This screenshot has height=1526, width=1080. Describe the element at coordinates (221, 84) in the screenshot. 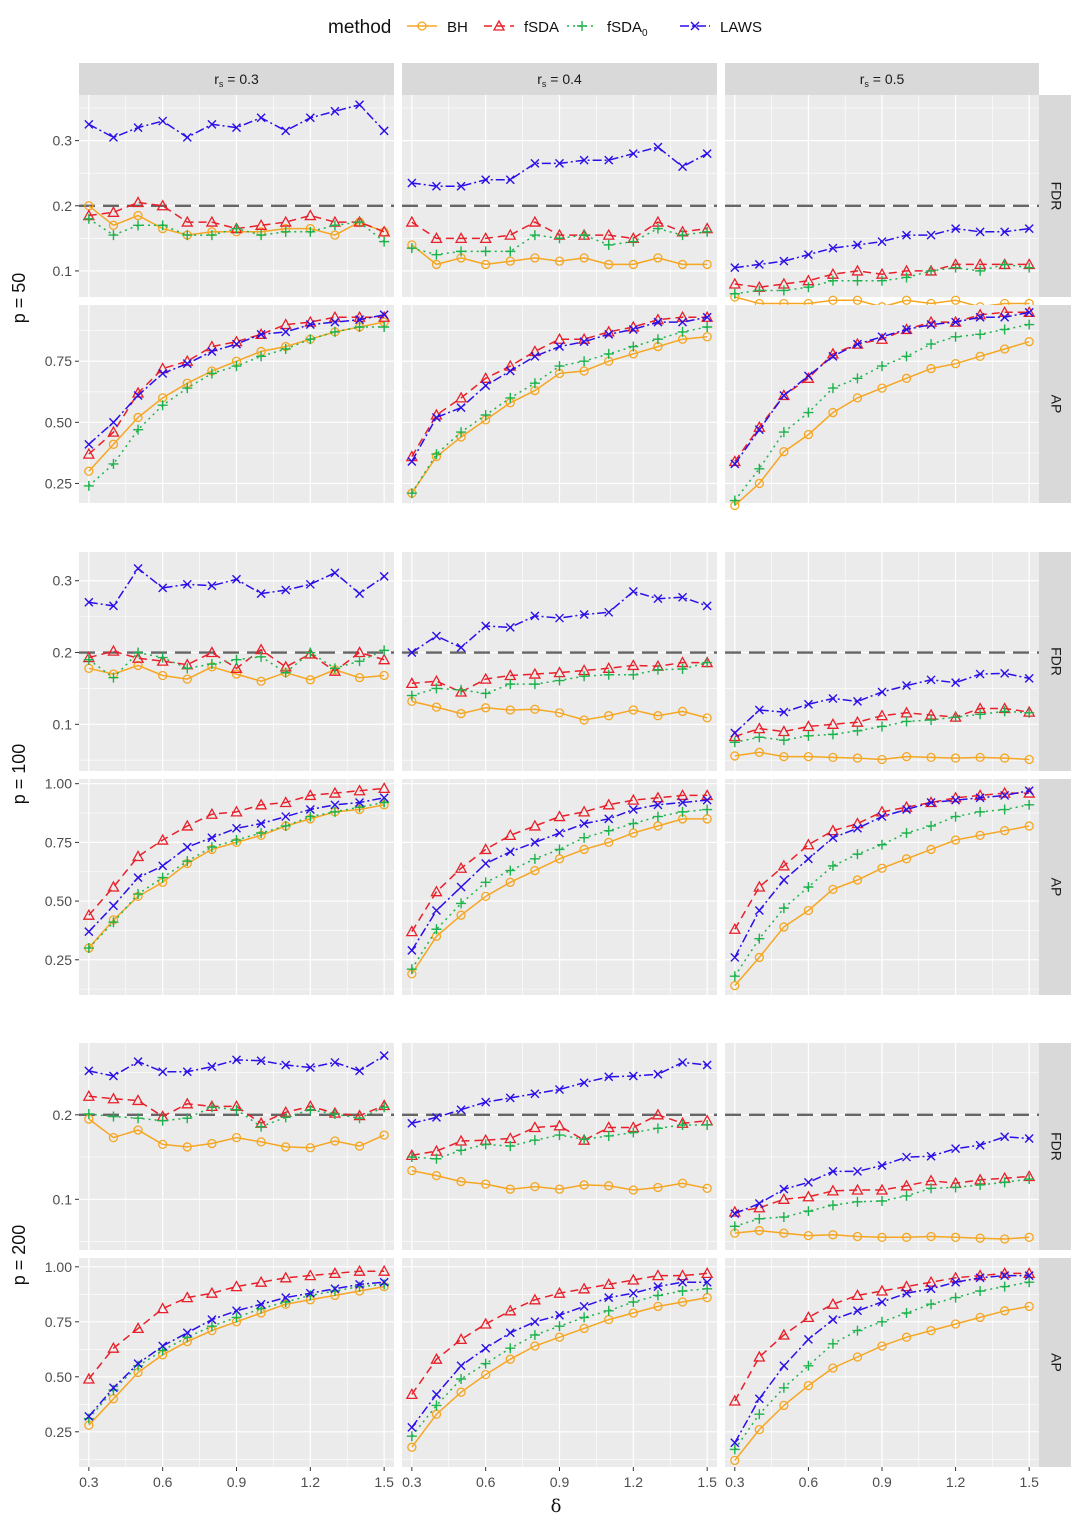

I see `column-strip-subscript: s` at that location.